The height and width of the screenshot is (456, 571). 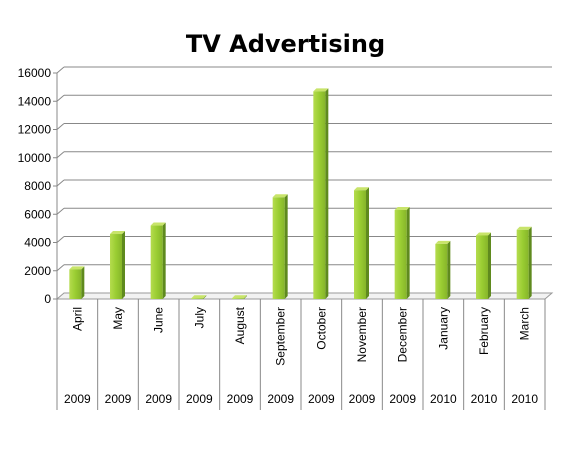 What do you see at coordinates (403, 334) in the screenshot?
I see `x-tick-label: December` at bounding box center [403, 334].